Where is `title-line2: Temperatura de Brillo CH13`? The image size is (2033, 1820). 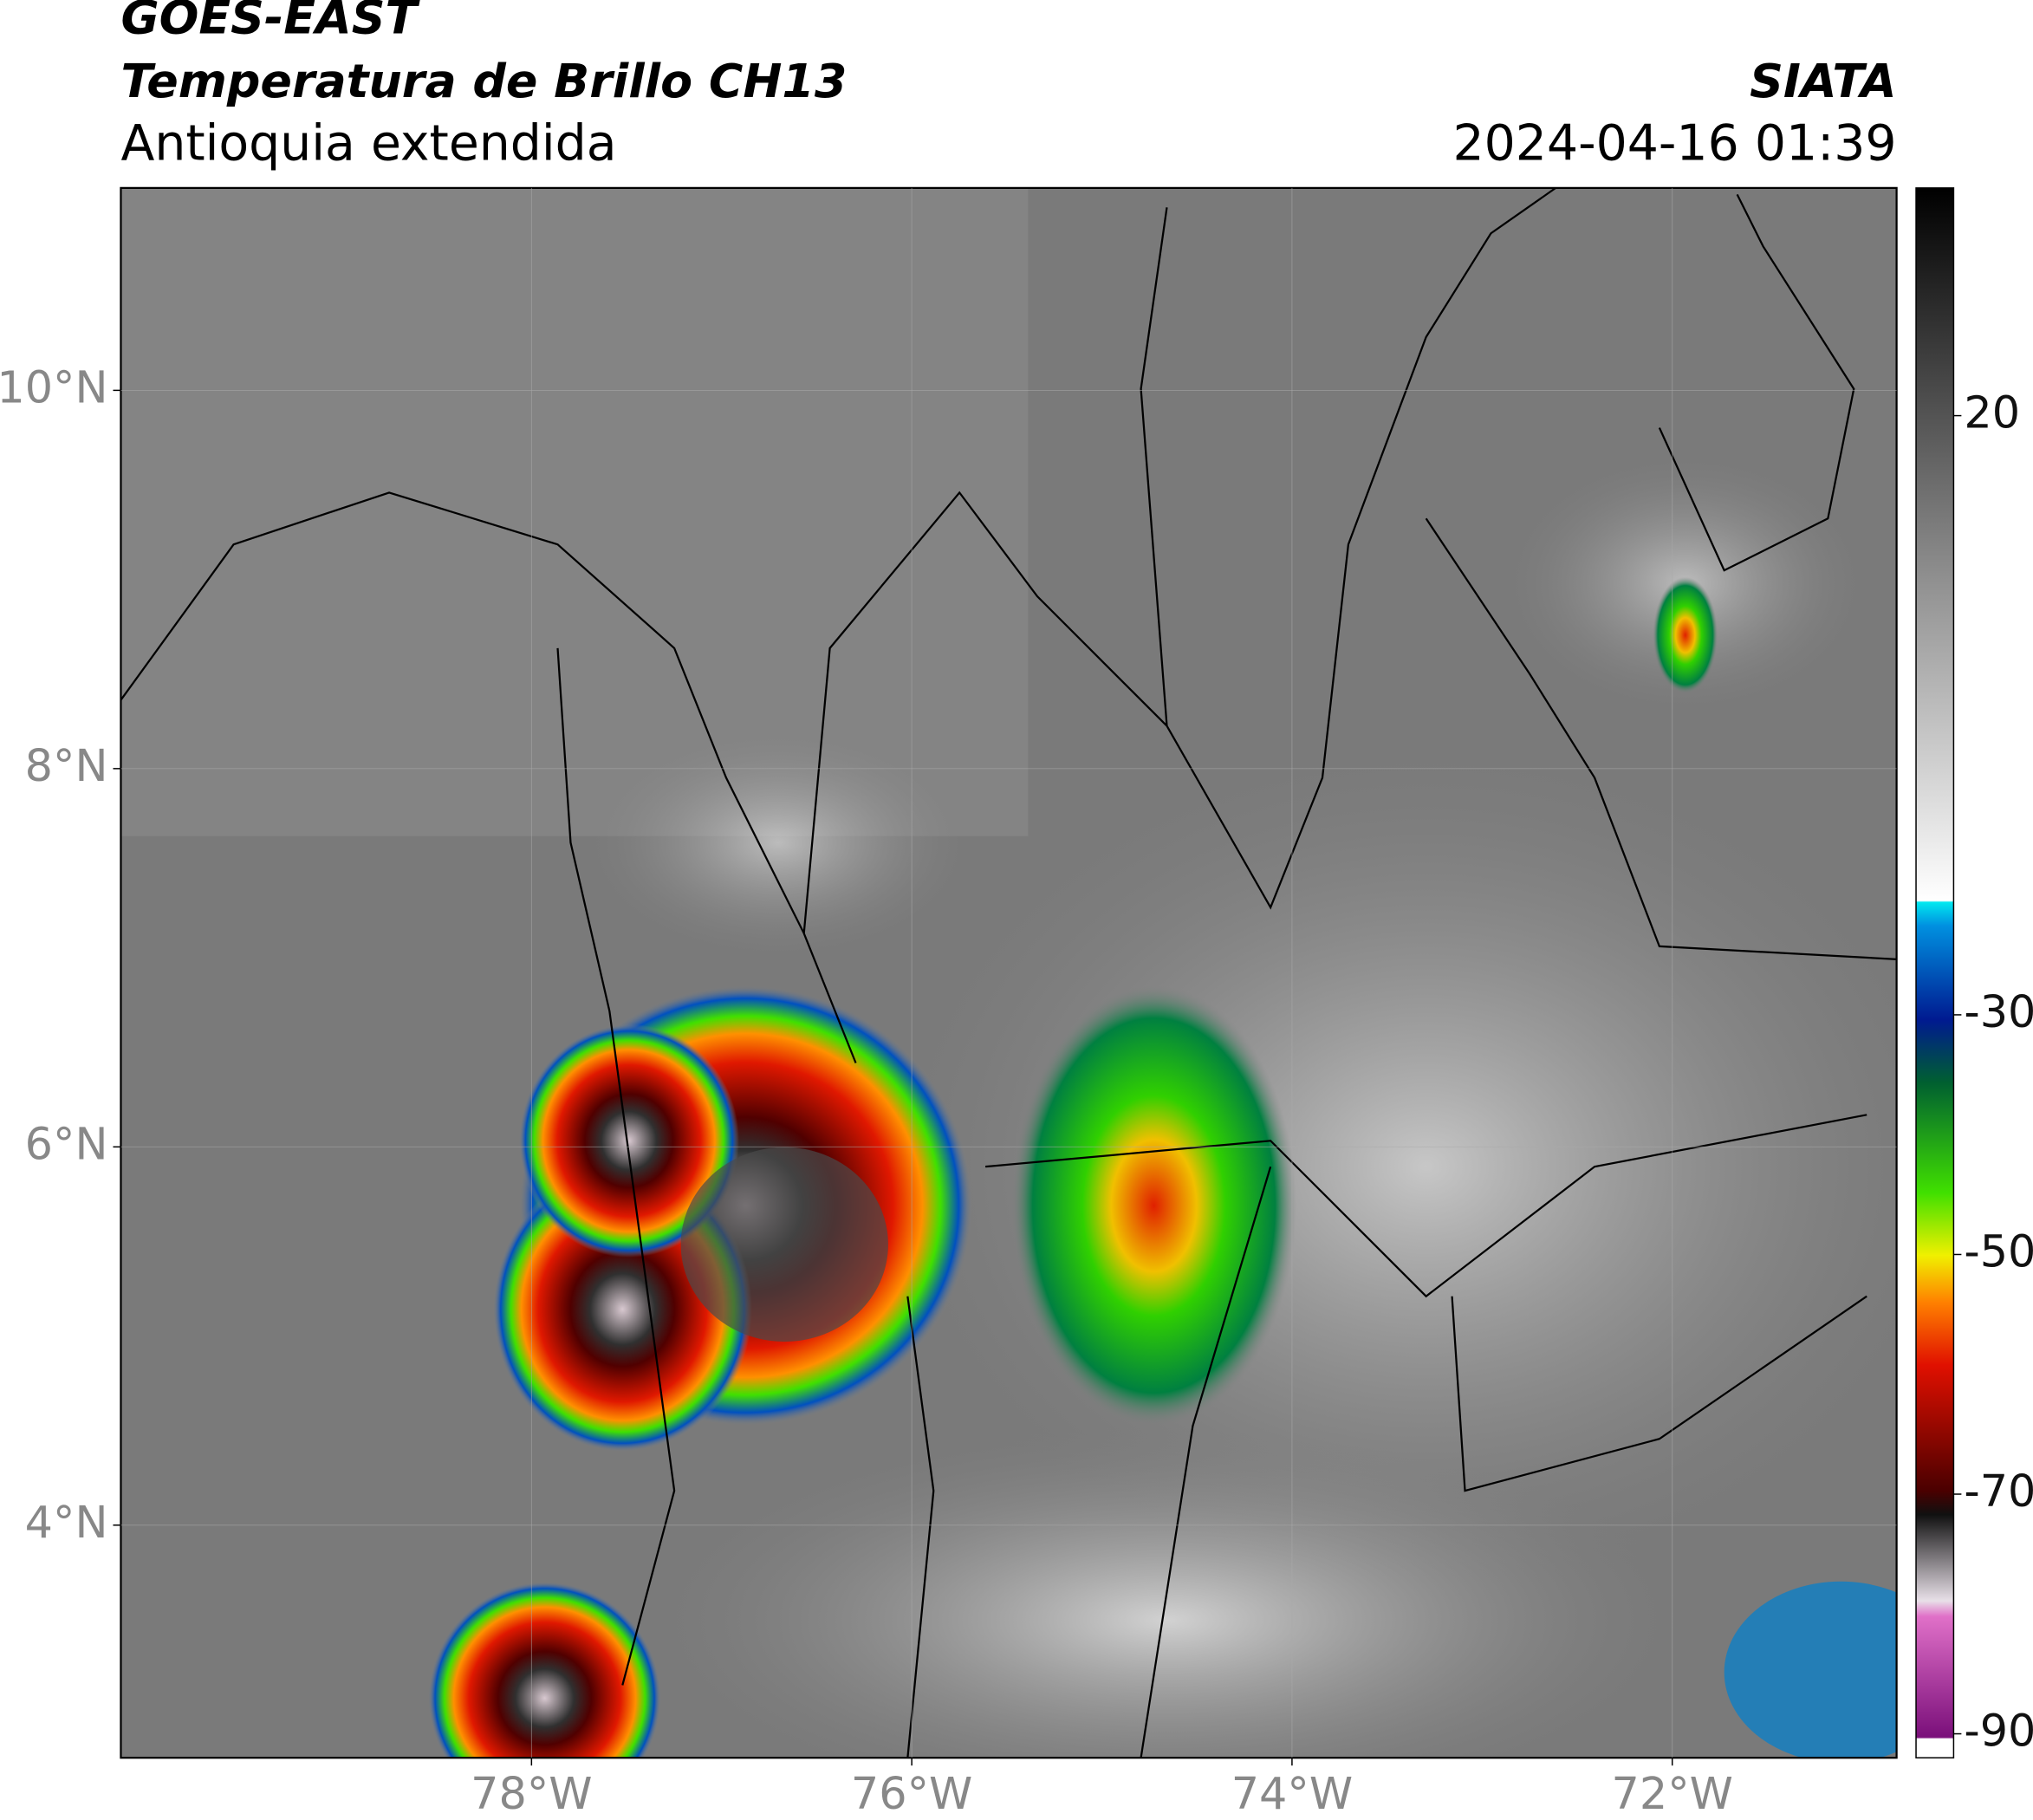 title-line2: Temperatura de Brillo CH13 is located at coordinates (483, 81).